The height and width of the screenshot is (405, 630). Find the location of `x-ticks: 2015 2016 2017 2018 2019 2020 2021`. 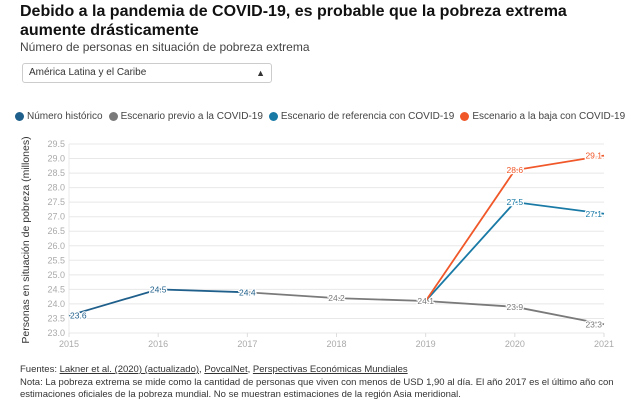

x-ticks: 2015 2016 2017 2018 2019 2020 2021 is located at coordinates (336, 341).